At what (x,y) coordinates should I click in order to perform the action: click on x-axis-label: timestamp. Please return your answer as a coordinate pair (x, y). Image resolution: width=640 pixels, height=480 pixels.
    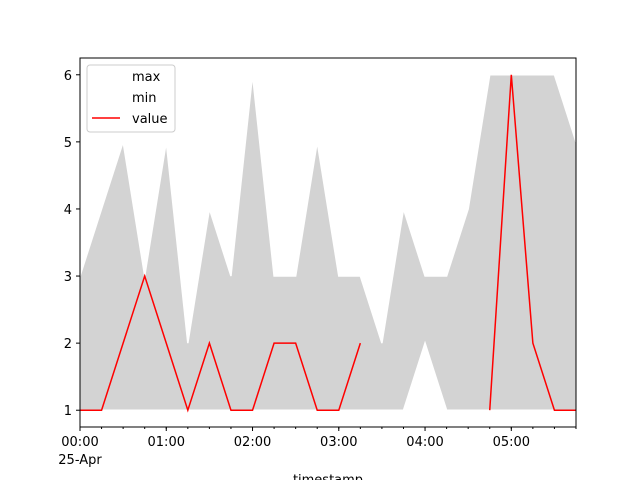
    Looking at the image, I should click on (328, 476).